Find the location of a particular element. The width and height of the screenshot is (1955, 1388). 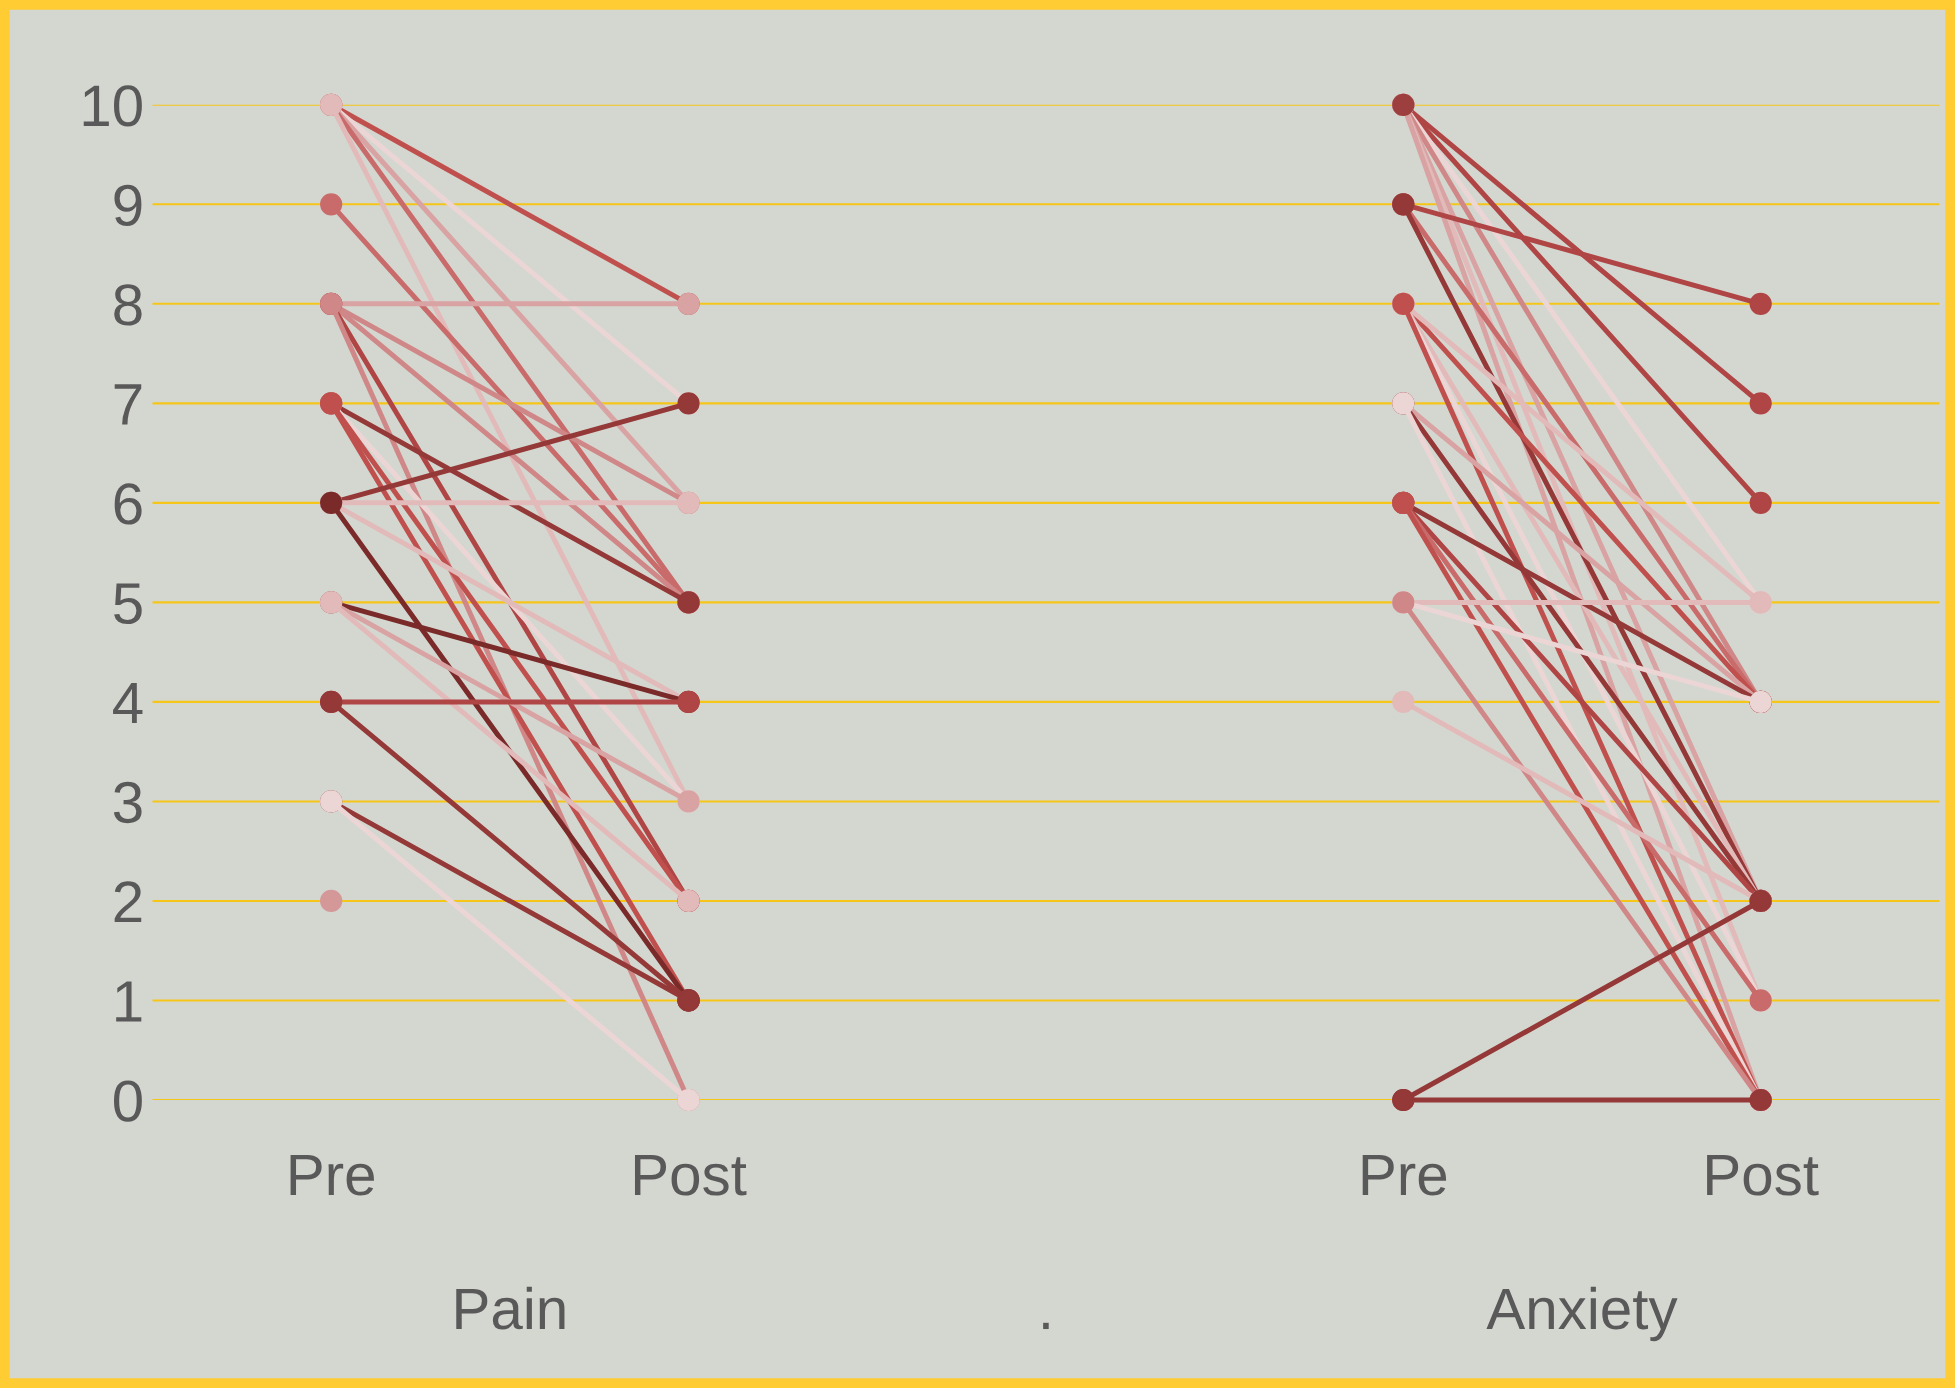

y-tick-label: 6 is located at coordinates (128, 504).